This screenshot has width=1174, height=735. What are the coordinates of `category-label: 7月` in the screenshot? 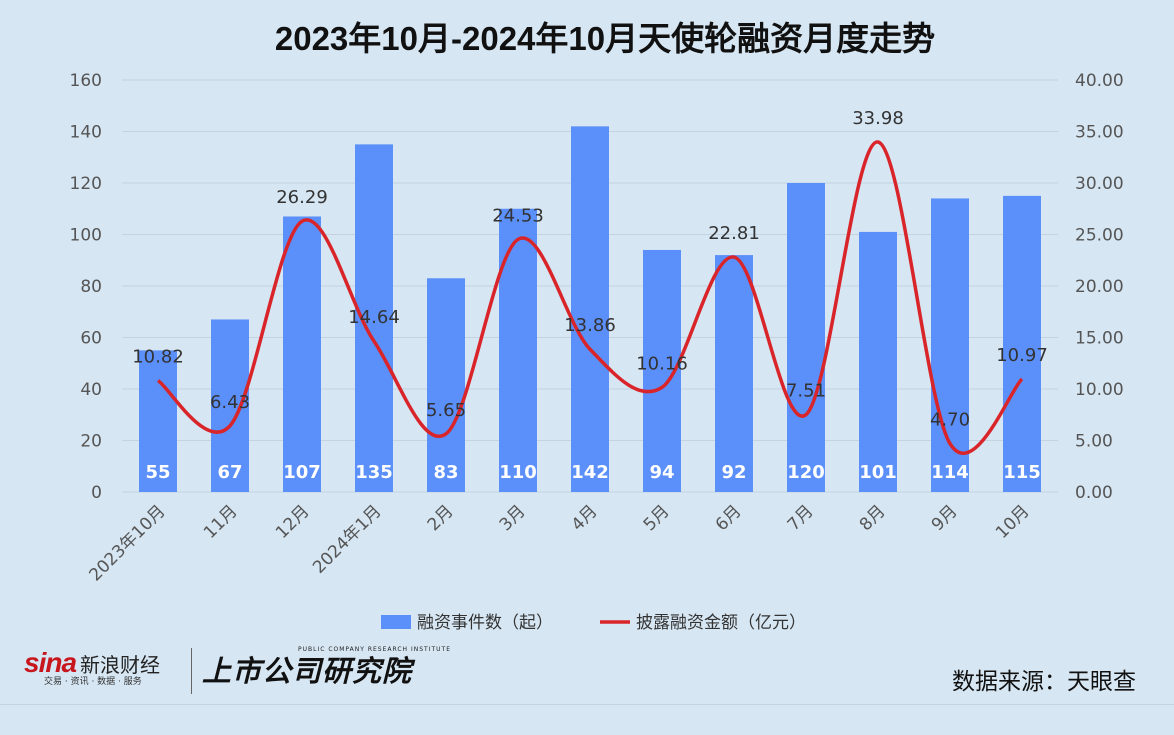 It's located at (801, 518).